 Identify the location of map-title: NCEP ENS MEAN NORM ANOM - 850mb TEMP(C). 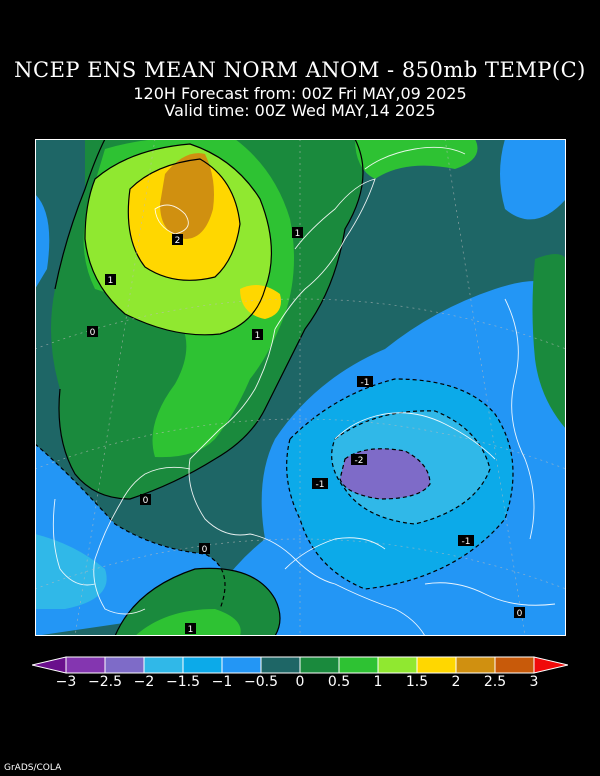
(300, 70).